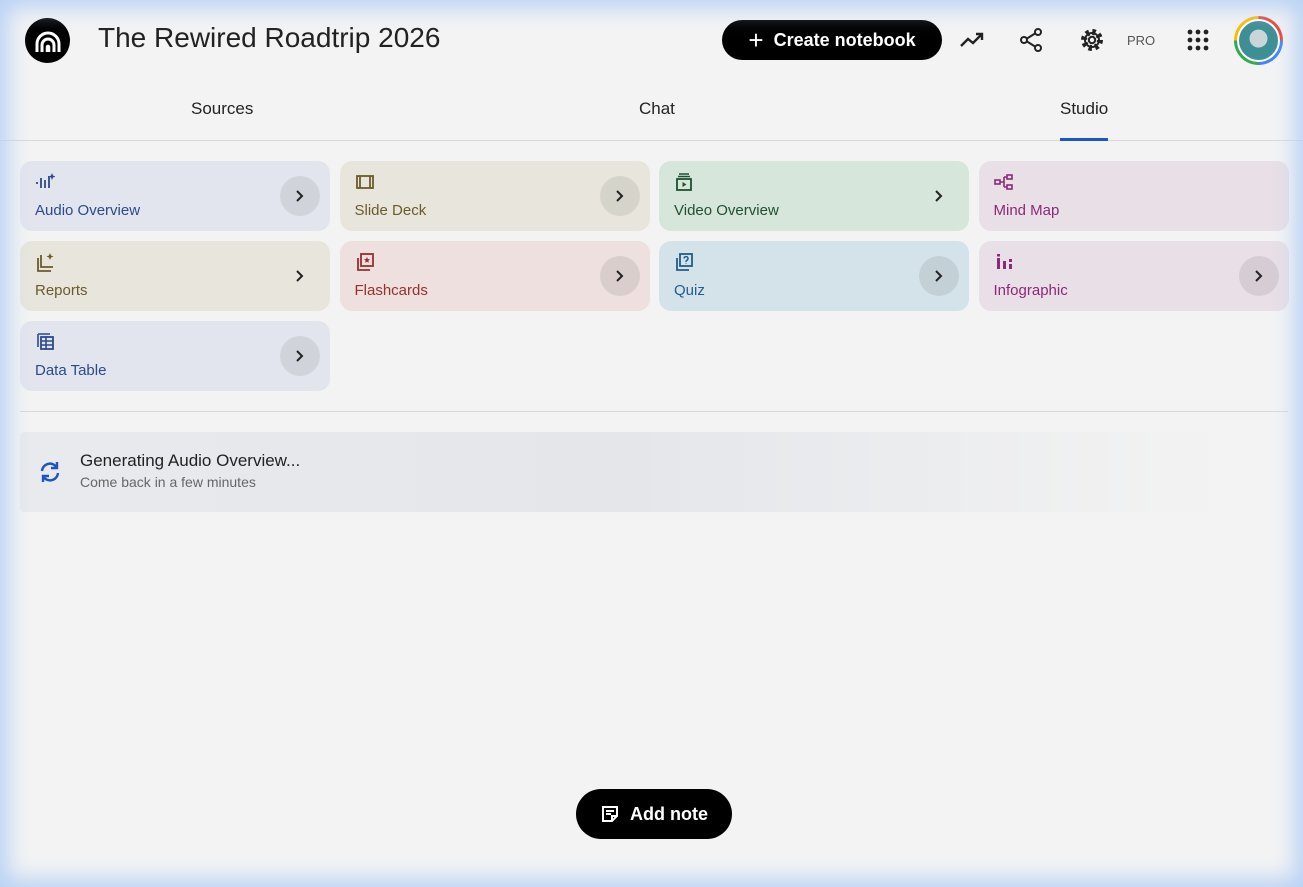 The height and width of the screenshot is (887, 1303). I want to click on create-notebook-label: Create notebook, so click(844, 39).